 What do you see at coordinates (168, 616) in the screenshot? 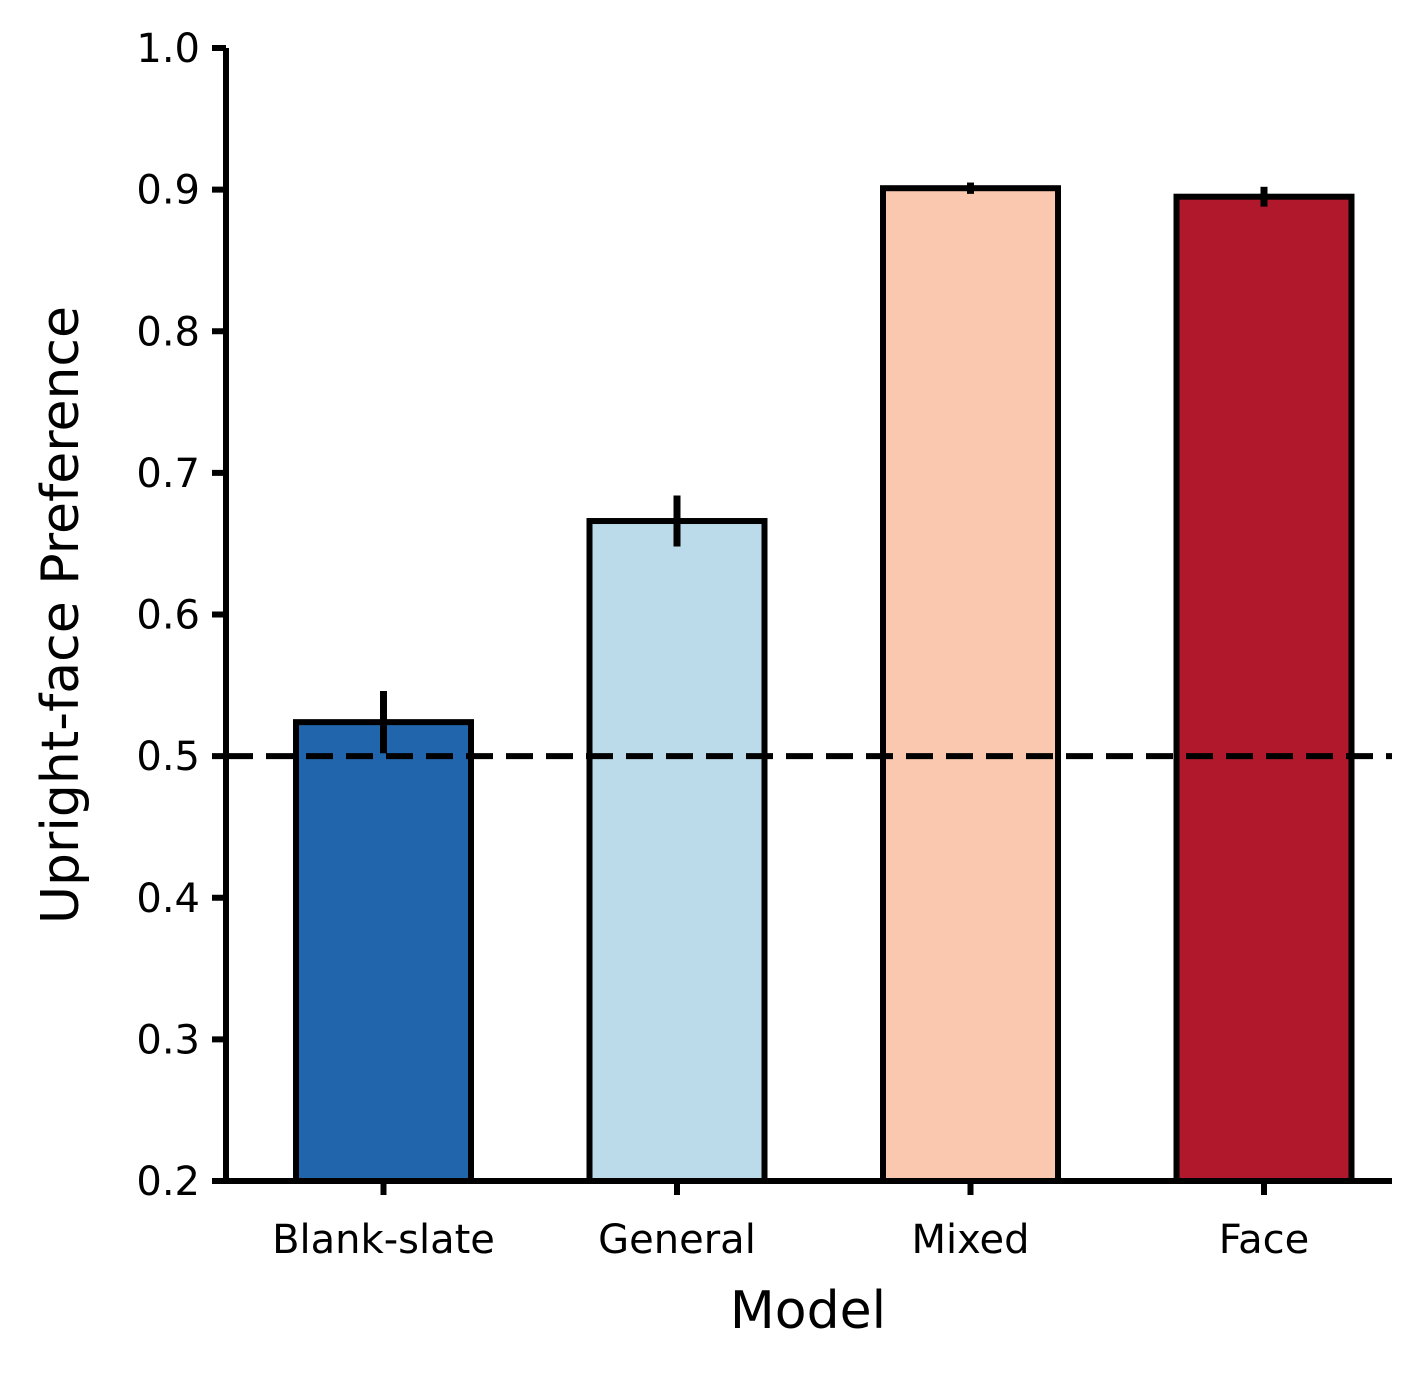
I see `y-tick-label: 0.6` at bounding box center [168, 616].